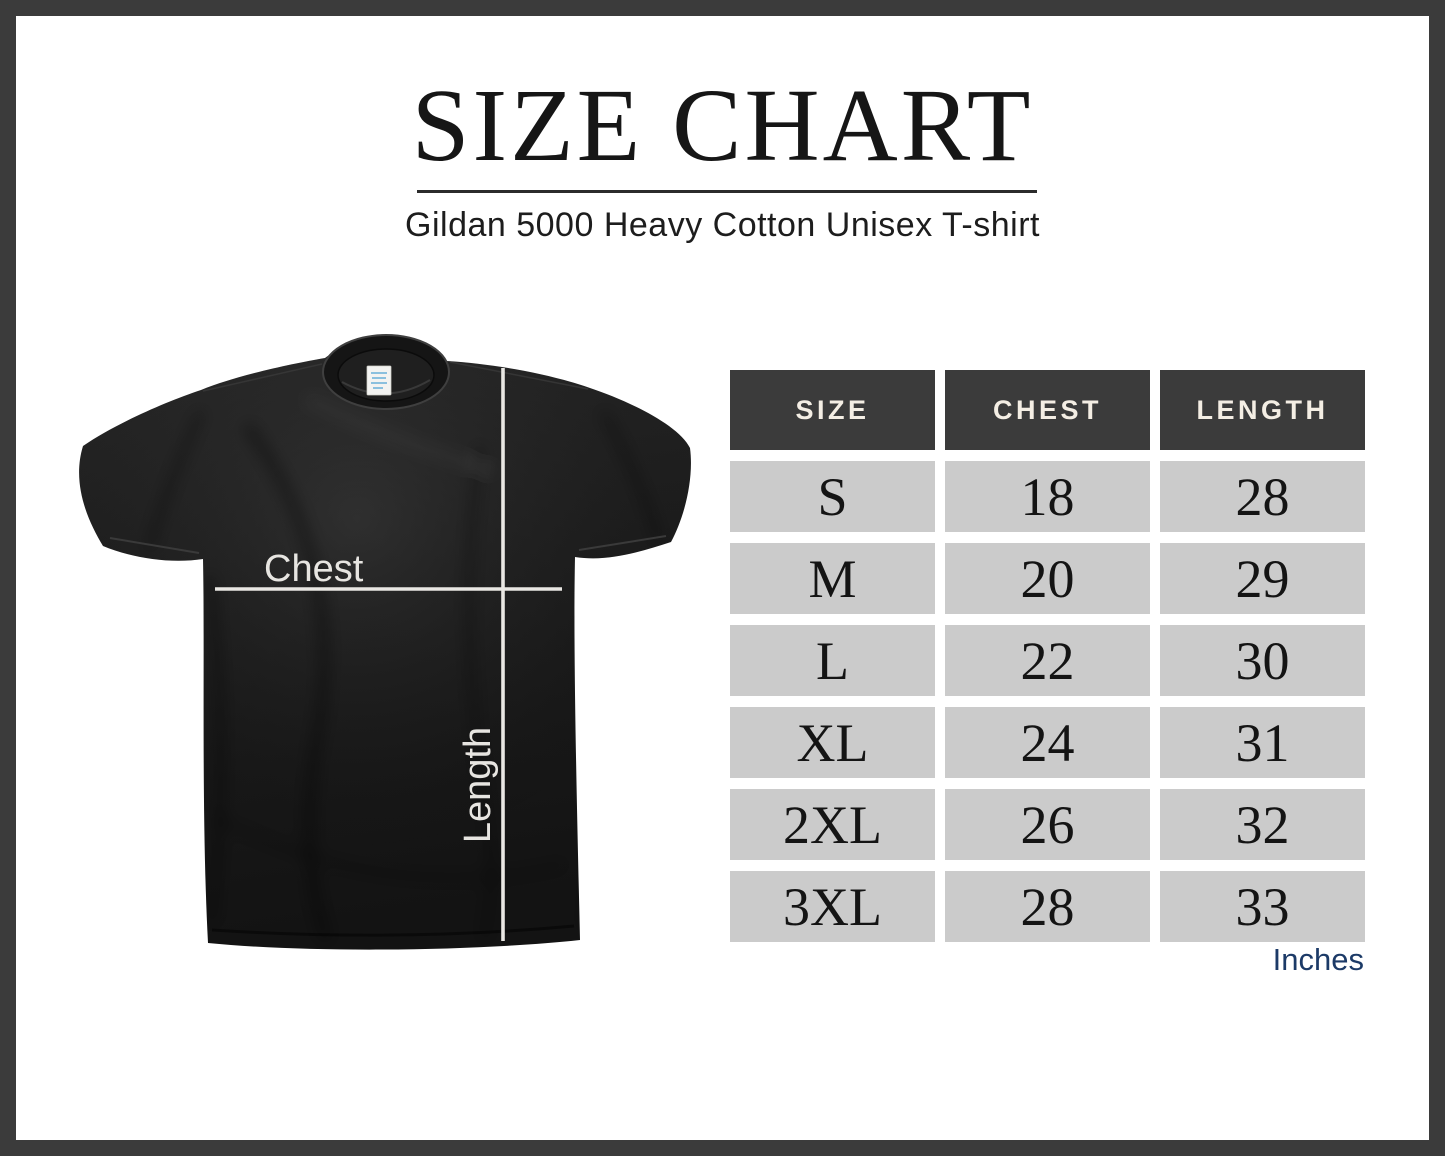 This screenshot has width=1445, height=1156. Describe the element at coordinates (379, 380) in the screenshot. I see `neck-tag` at that location.